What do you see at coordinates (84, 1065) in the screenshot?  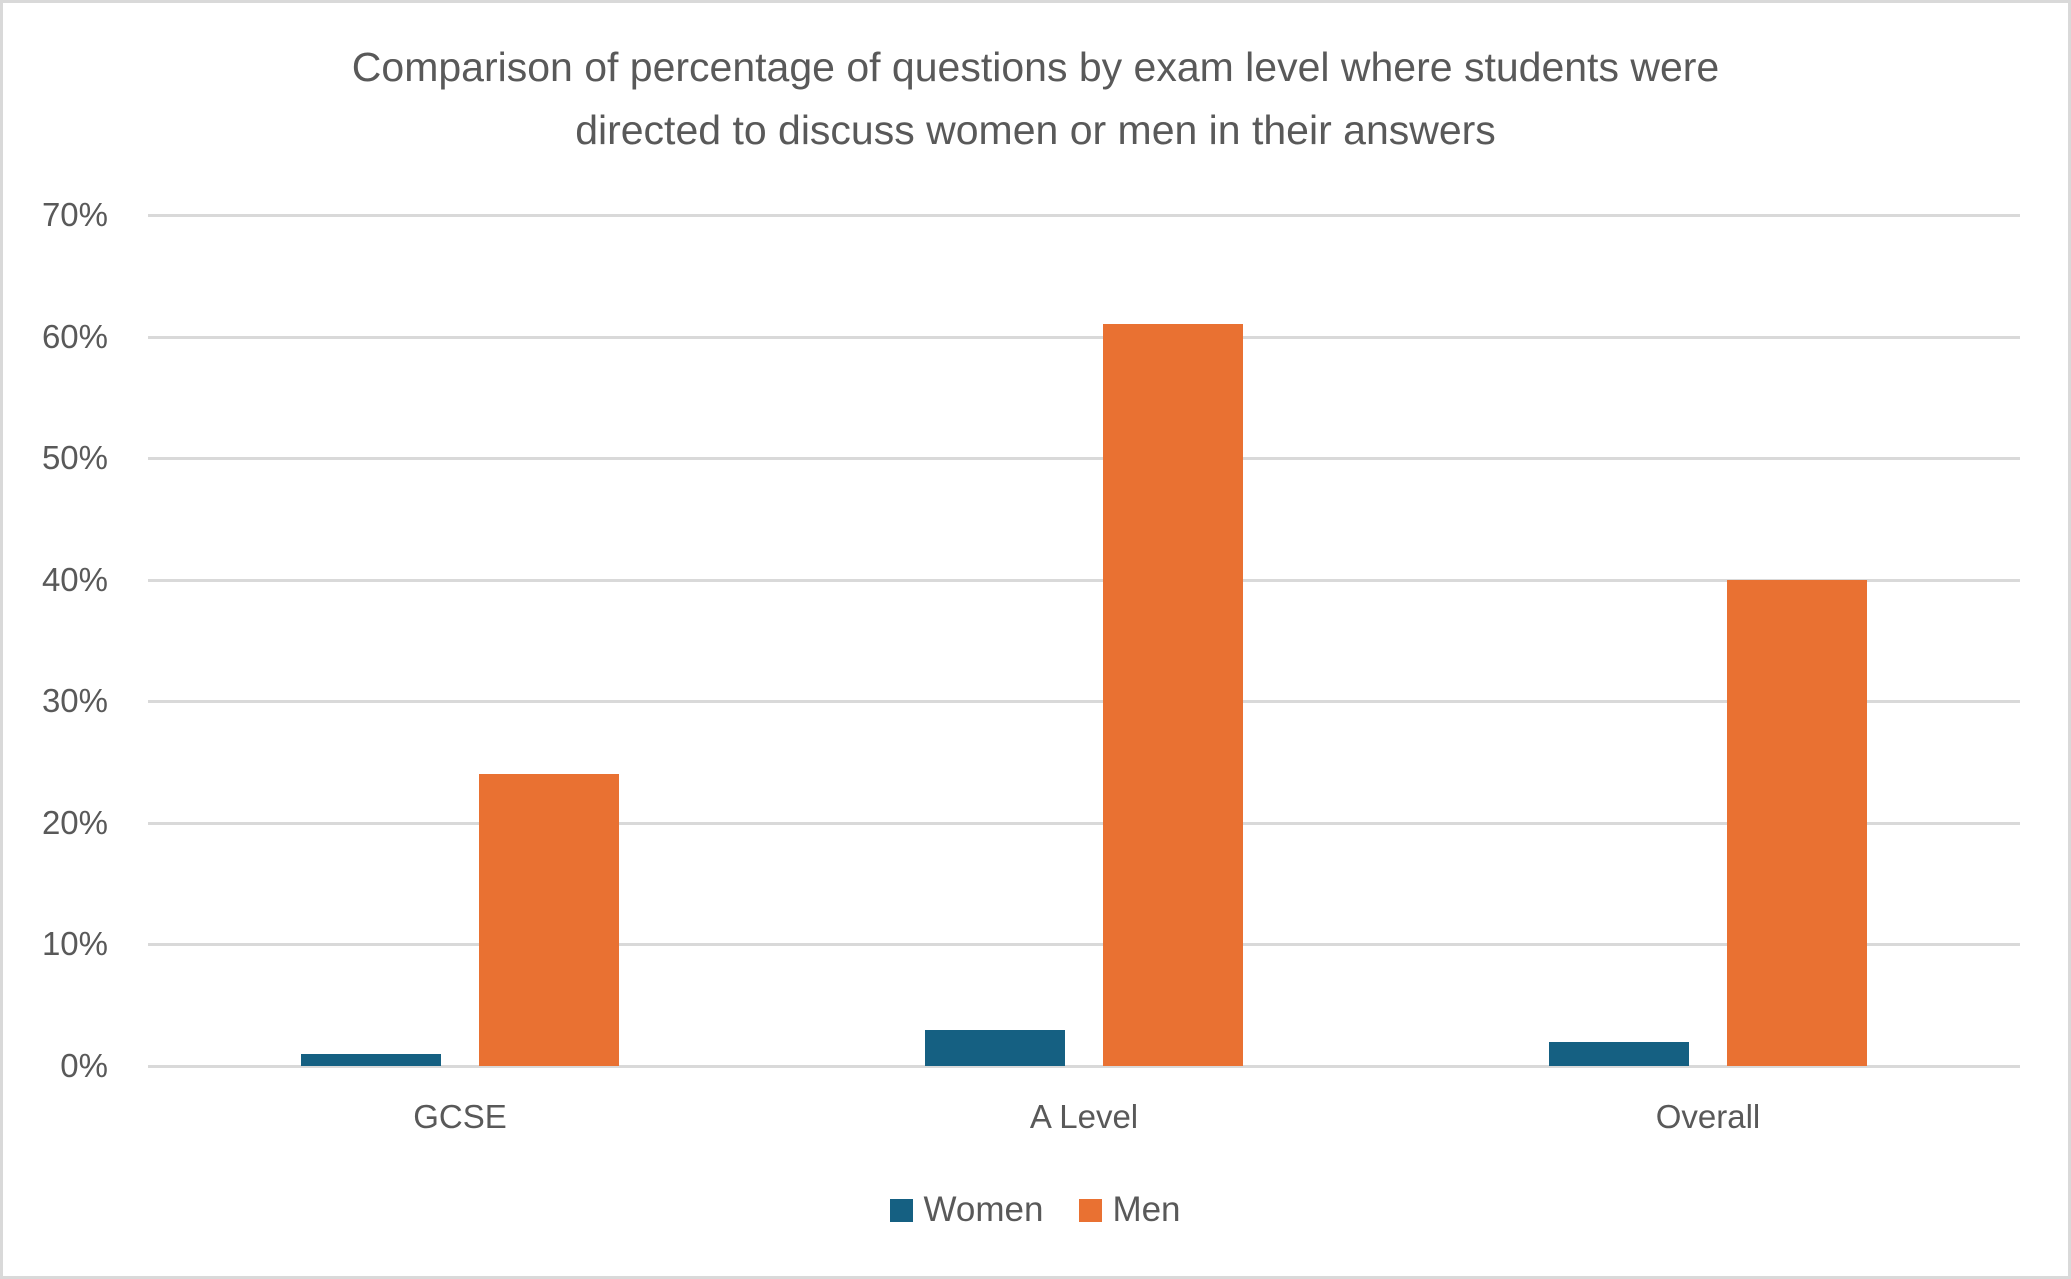 I see `y-axis-tick-label: 0%` at bounding box center [84, 1065].